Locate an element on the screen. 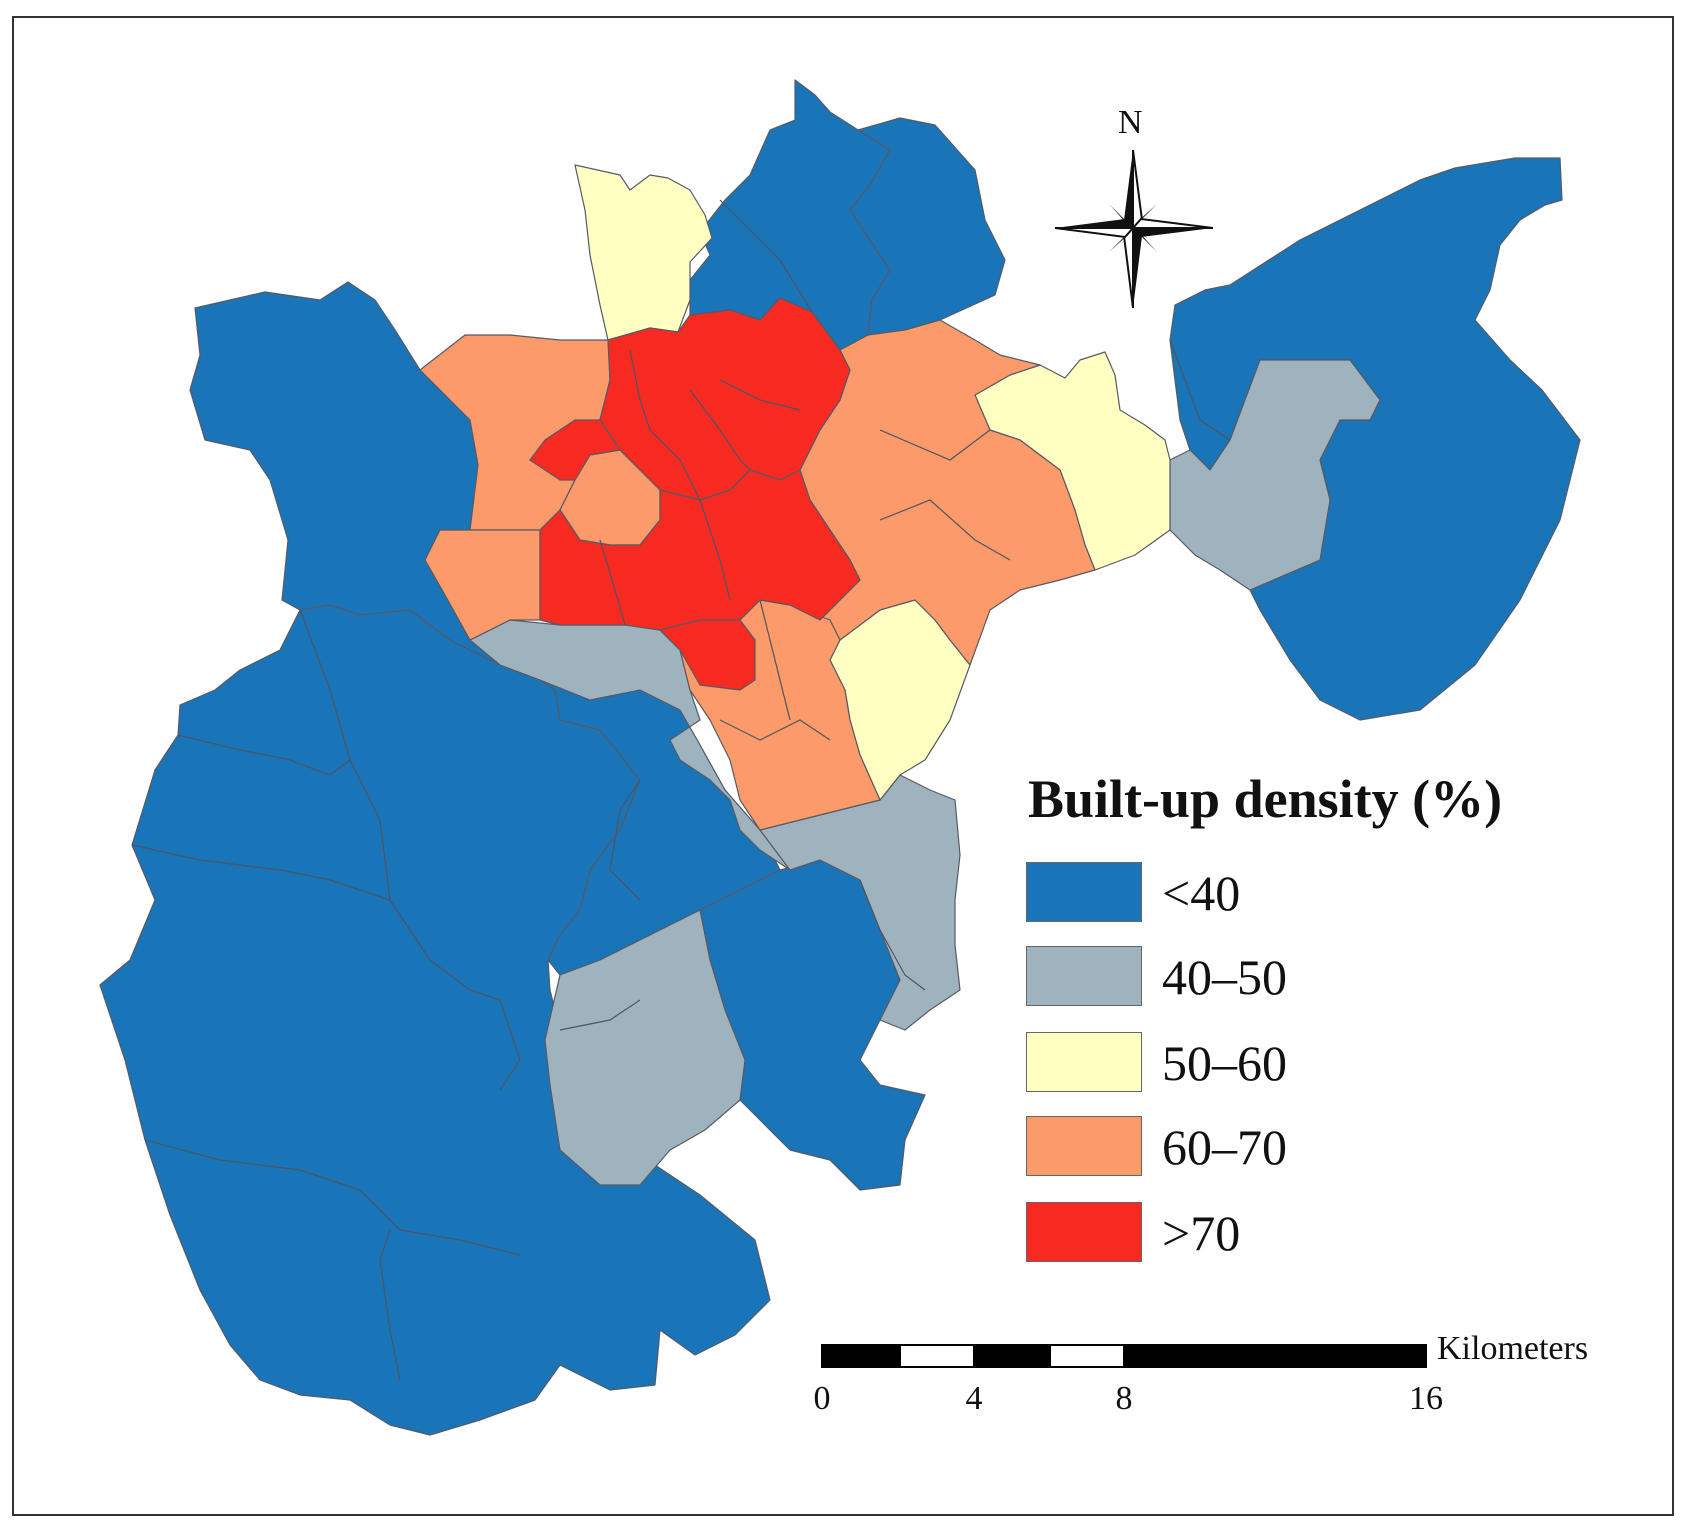 The width and height of the screenshot is (1688, 1535). district-yellow-north is located at coordinates (643, 252).